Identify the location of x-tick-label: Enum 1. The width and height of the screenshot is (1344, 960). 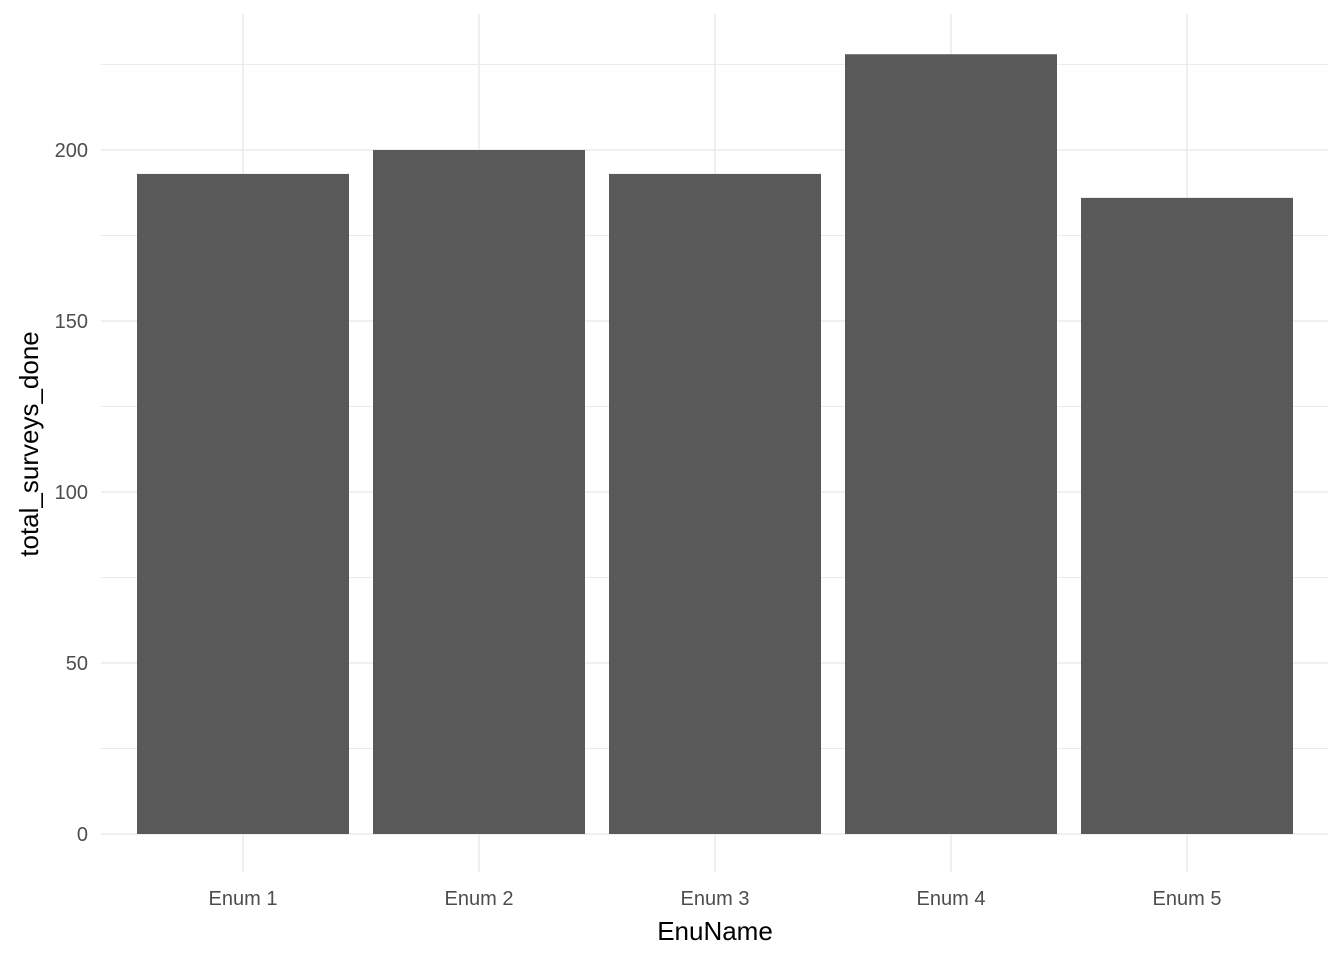
(243, 899).